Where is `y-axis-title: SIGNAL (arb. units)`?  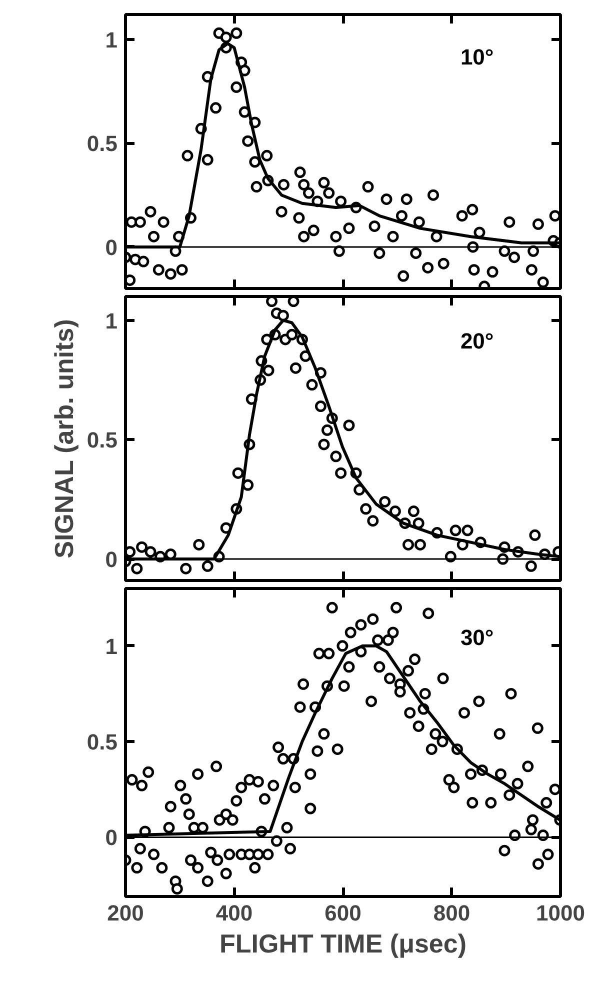
y-axis-title: SIGNAL (arb. units) is located at coordinates (63, 438).